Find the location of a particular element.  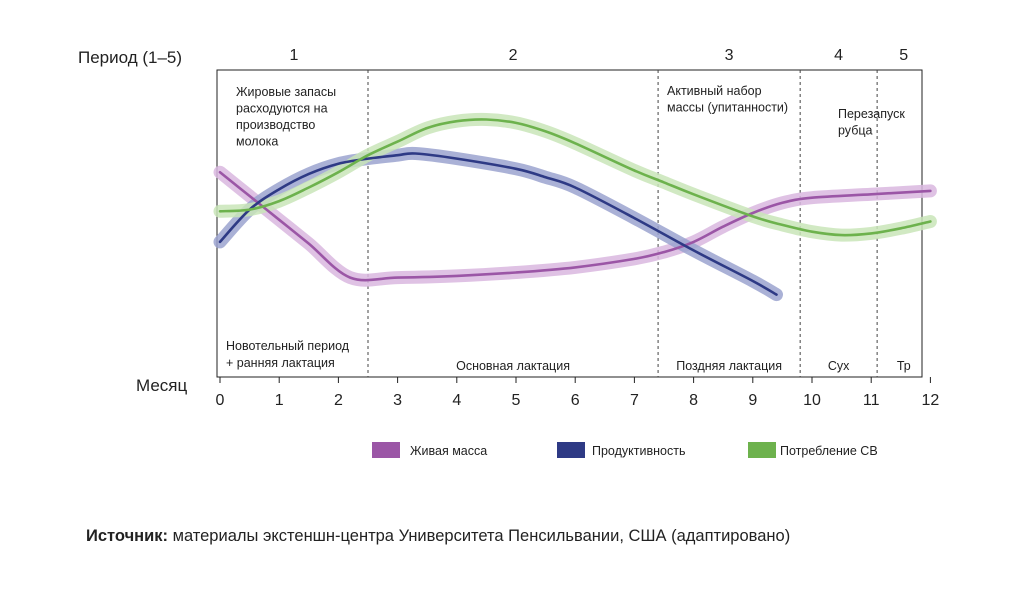

x-axis: 0 1 2 3 4 5 6 7 8 9 10 11 12 is located at coordinates (578, 393).